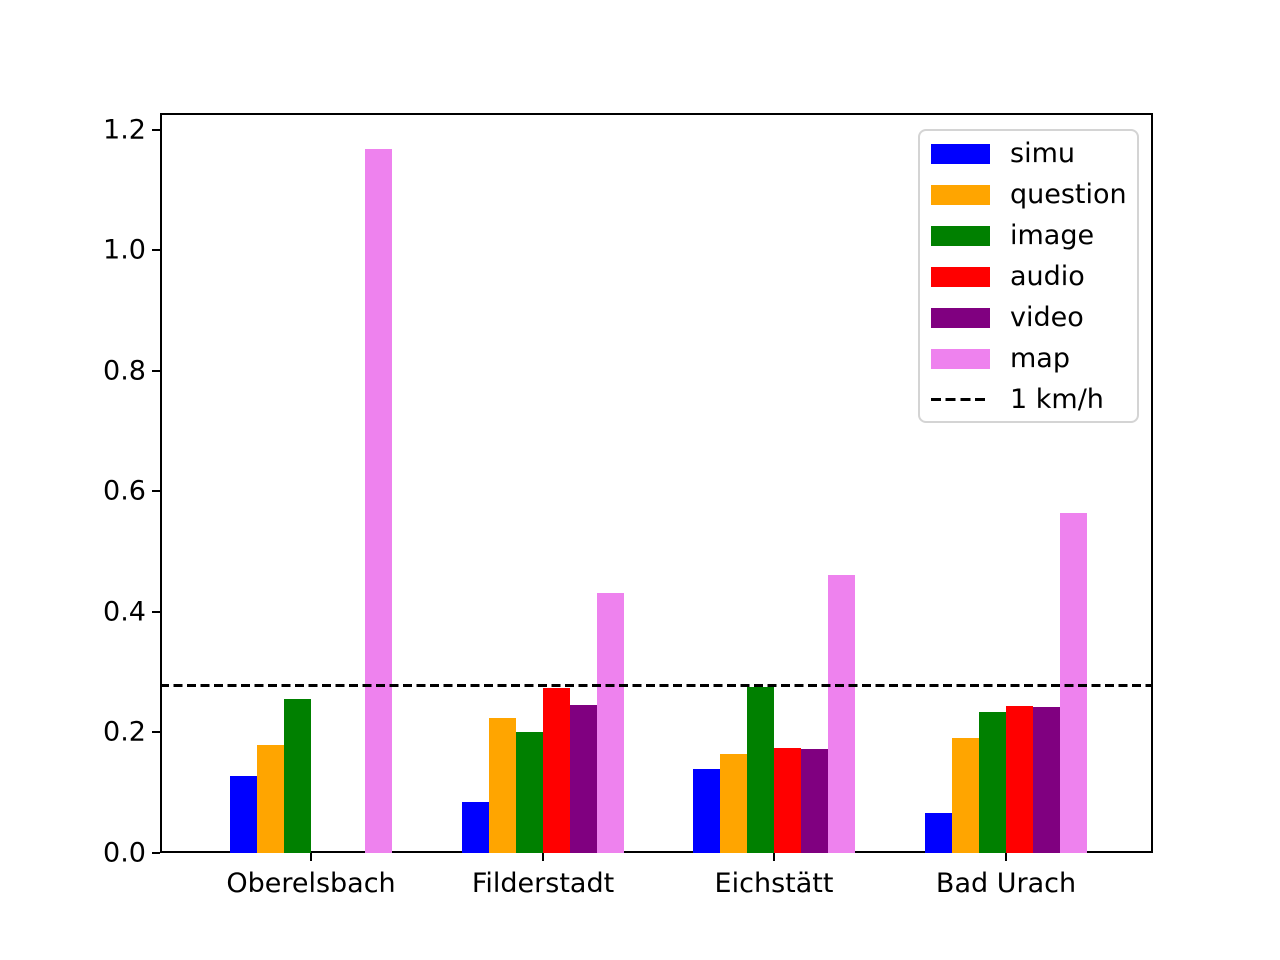 The image size is (1280, 960). Describe the element at coordinates (960, 317) in the screenshot. I see `legend-swatch-video` at that location.